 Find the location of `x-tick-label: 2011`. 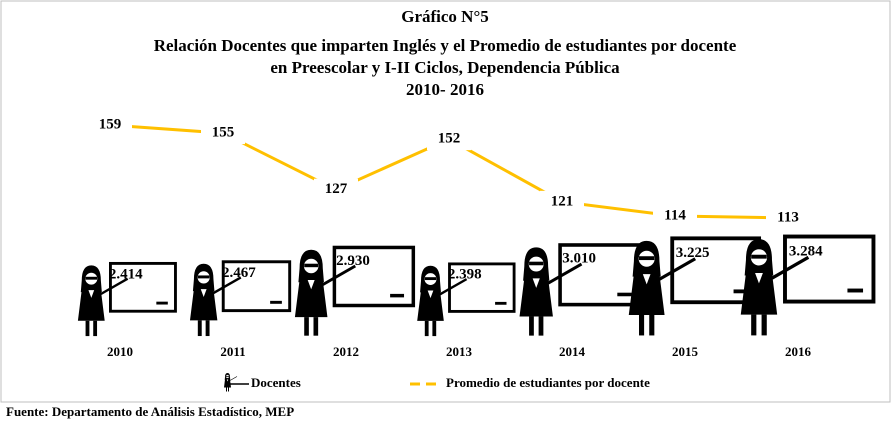

x-tick-label: 2011 is located at coordinates (232, 351).